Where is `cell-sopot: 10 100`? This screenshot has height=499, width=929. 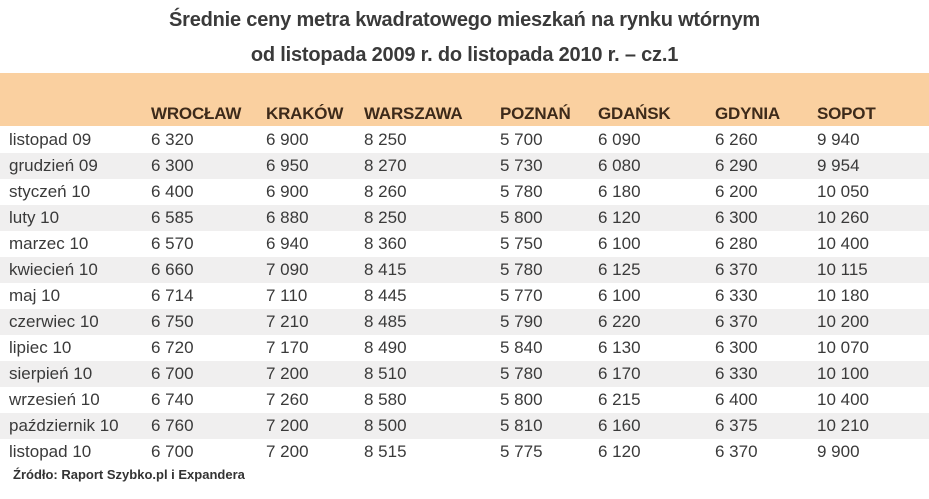 cell-sopot: 10 100 is located at coordinates (843, 373).